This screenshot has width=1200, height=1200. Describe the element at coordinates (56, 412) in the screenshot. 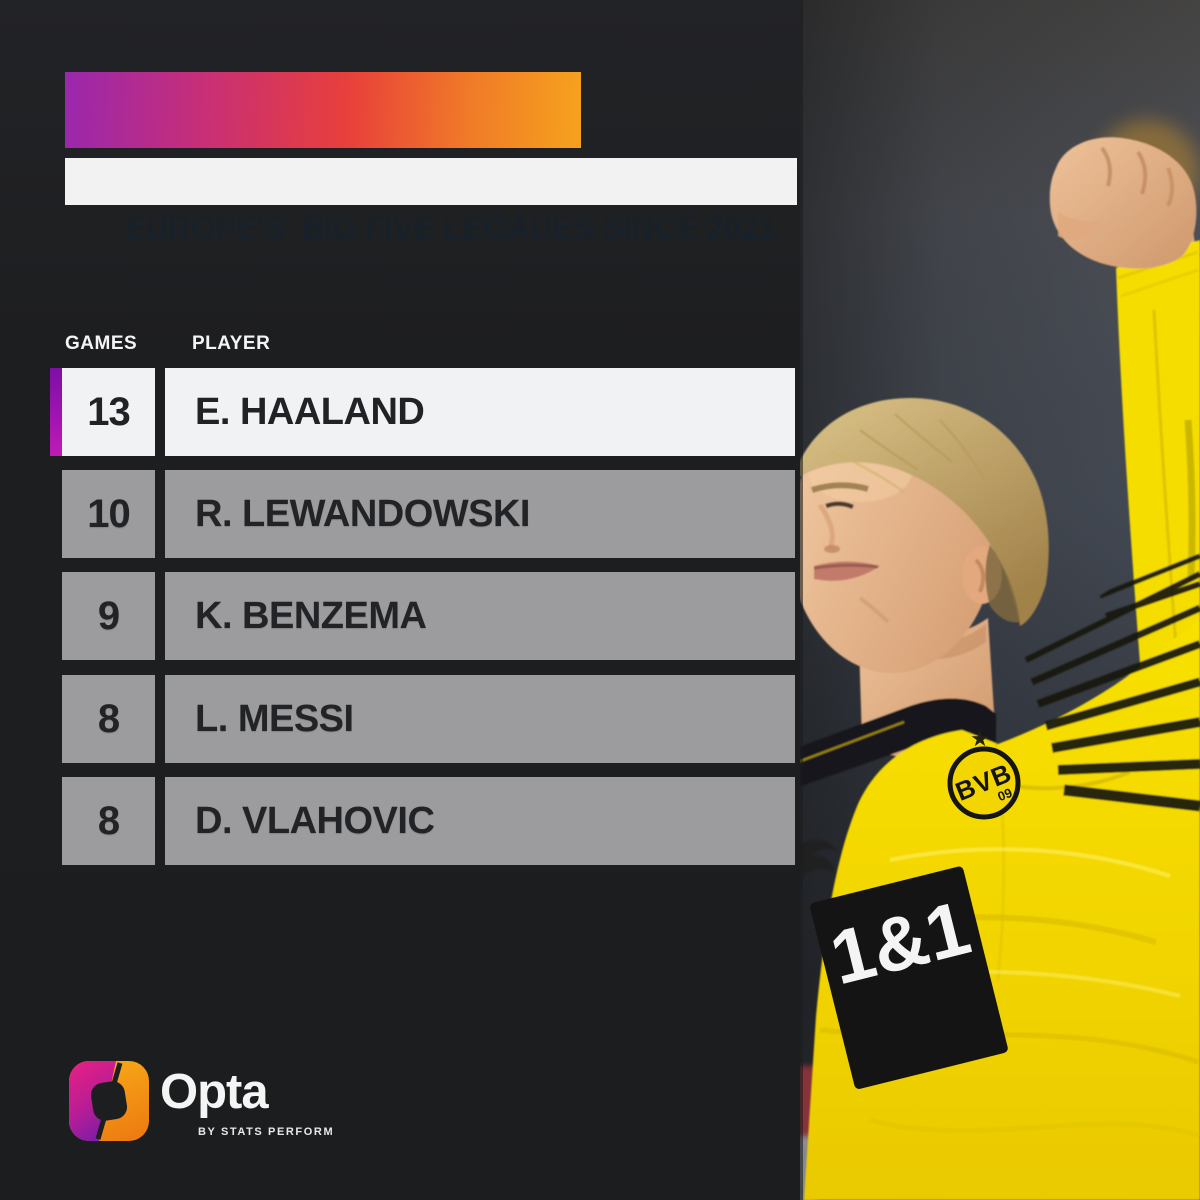

I see `highlight-accent-bar` at that location.